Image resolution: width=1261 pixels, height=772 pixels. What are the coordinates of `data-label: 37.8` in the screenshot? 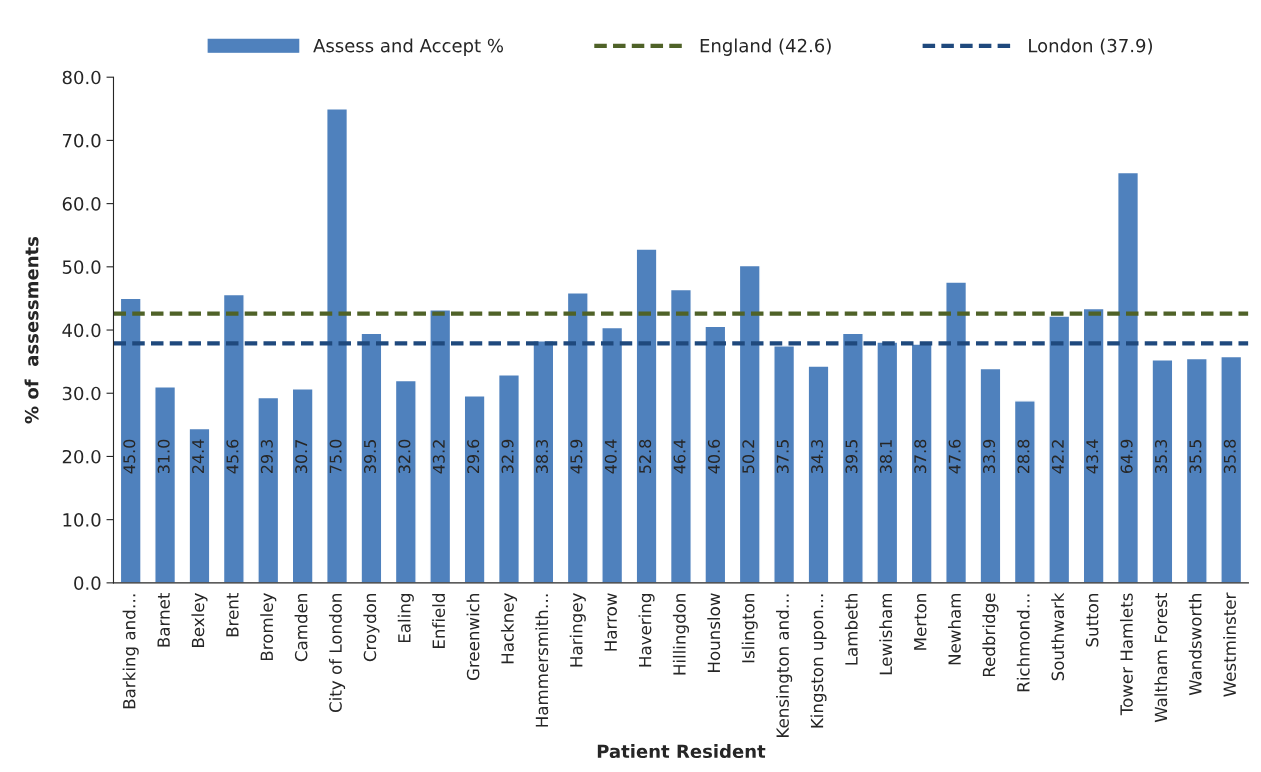 It's located at (920, 456).